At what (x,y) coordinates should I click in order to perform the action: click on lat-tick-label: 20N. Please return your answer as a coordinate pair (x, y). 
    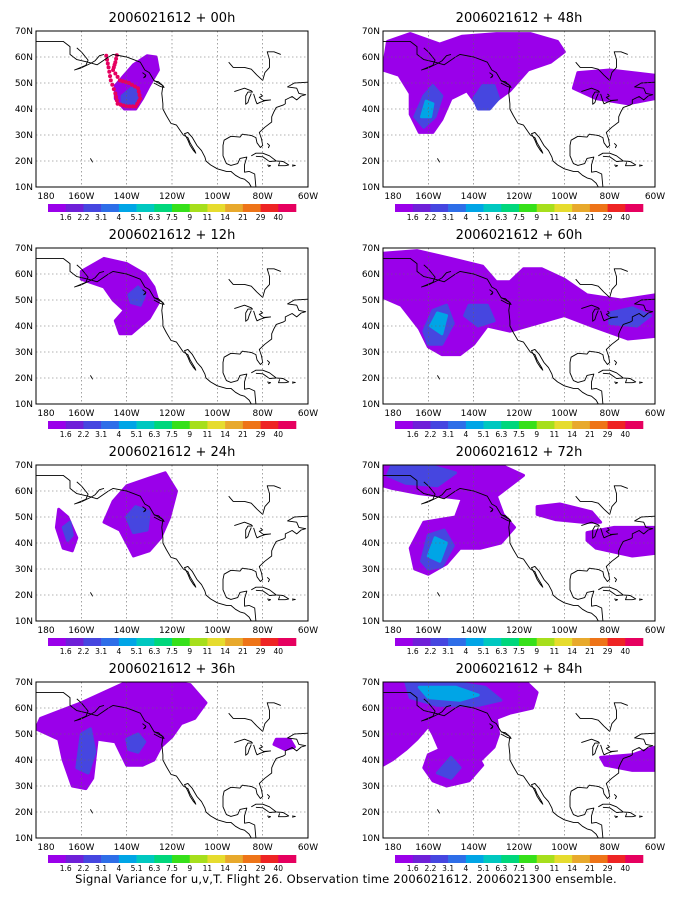
    Looking at the image, I should click on (24, 813).